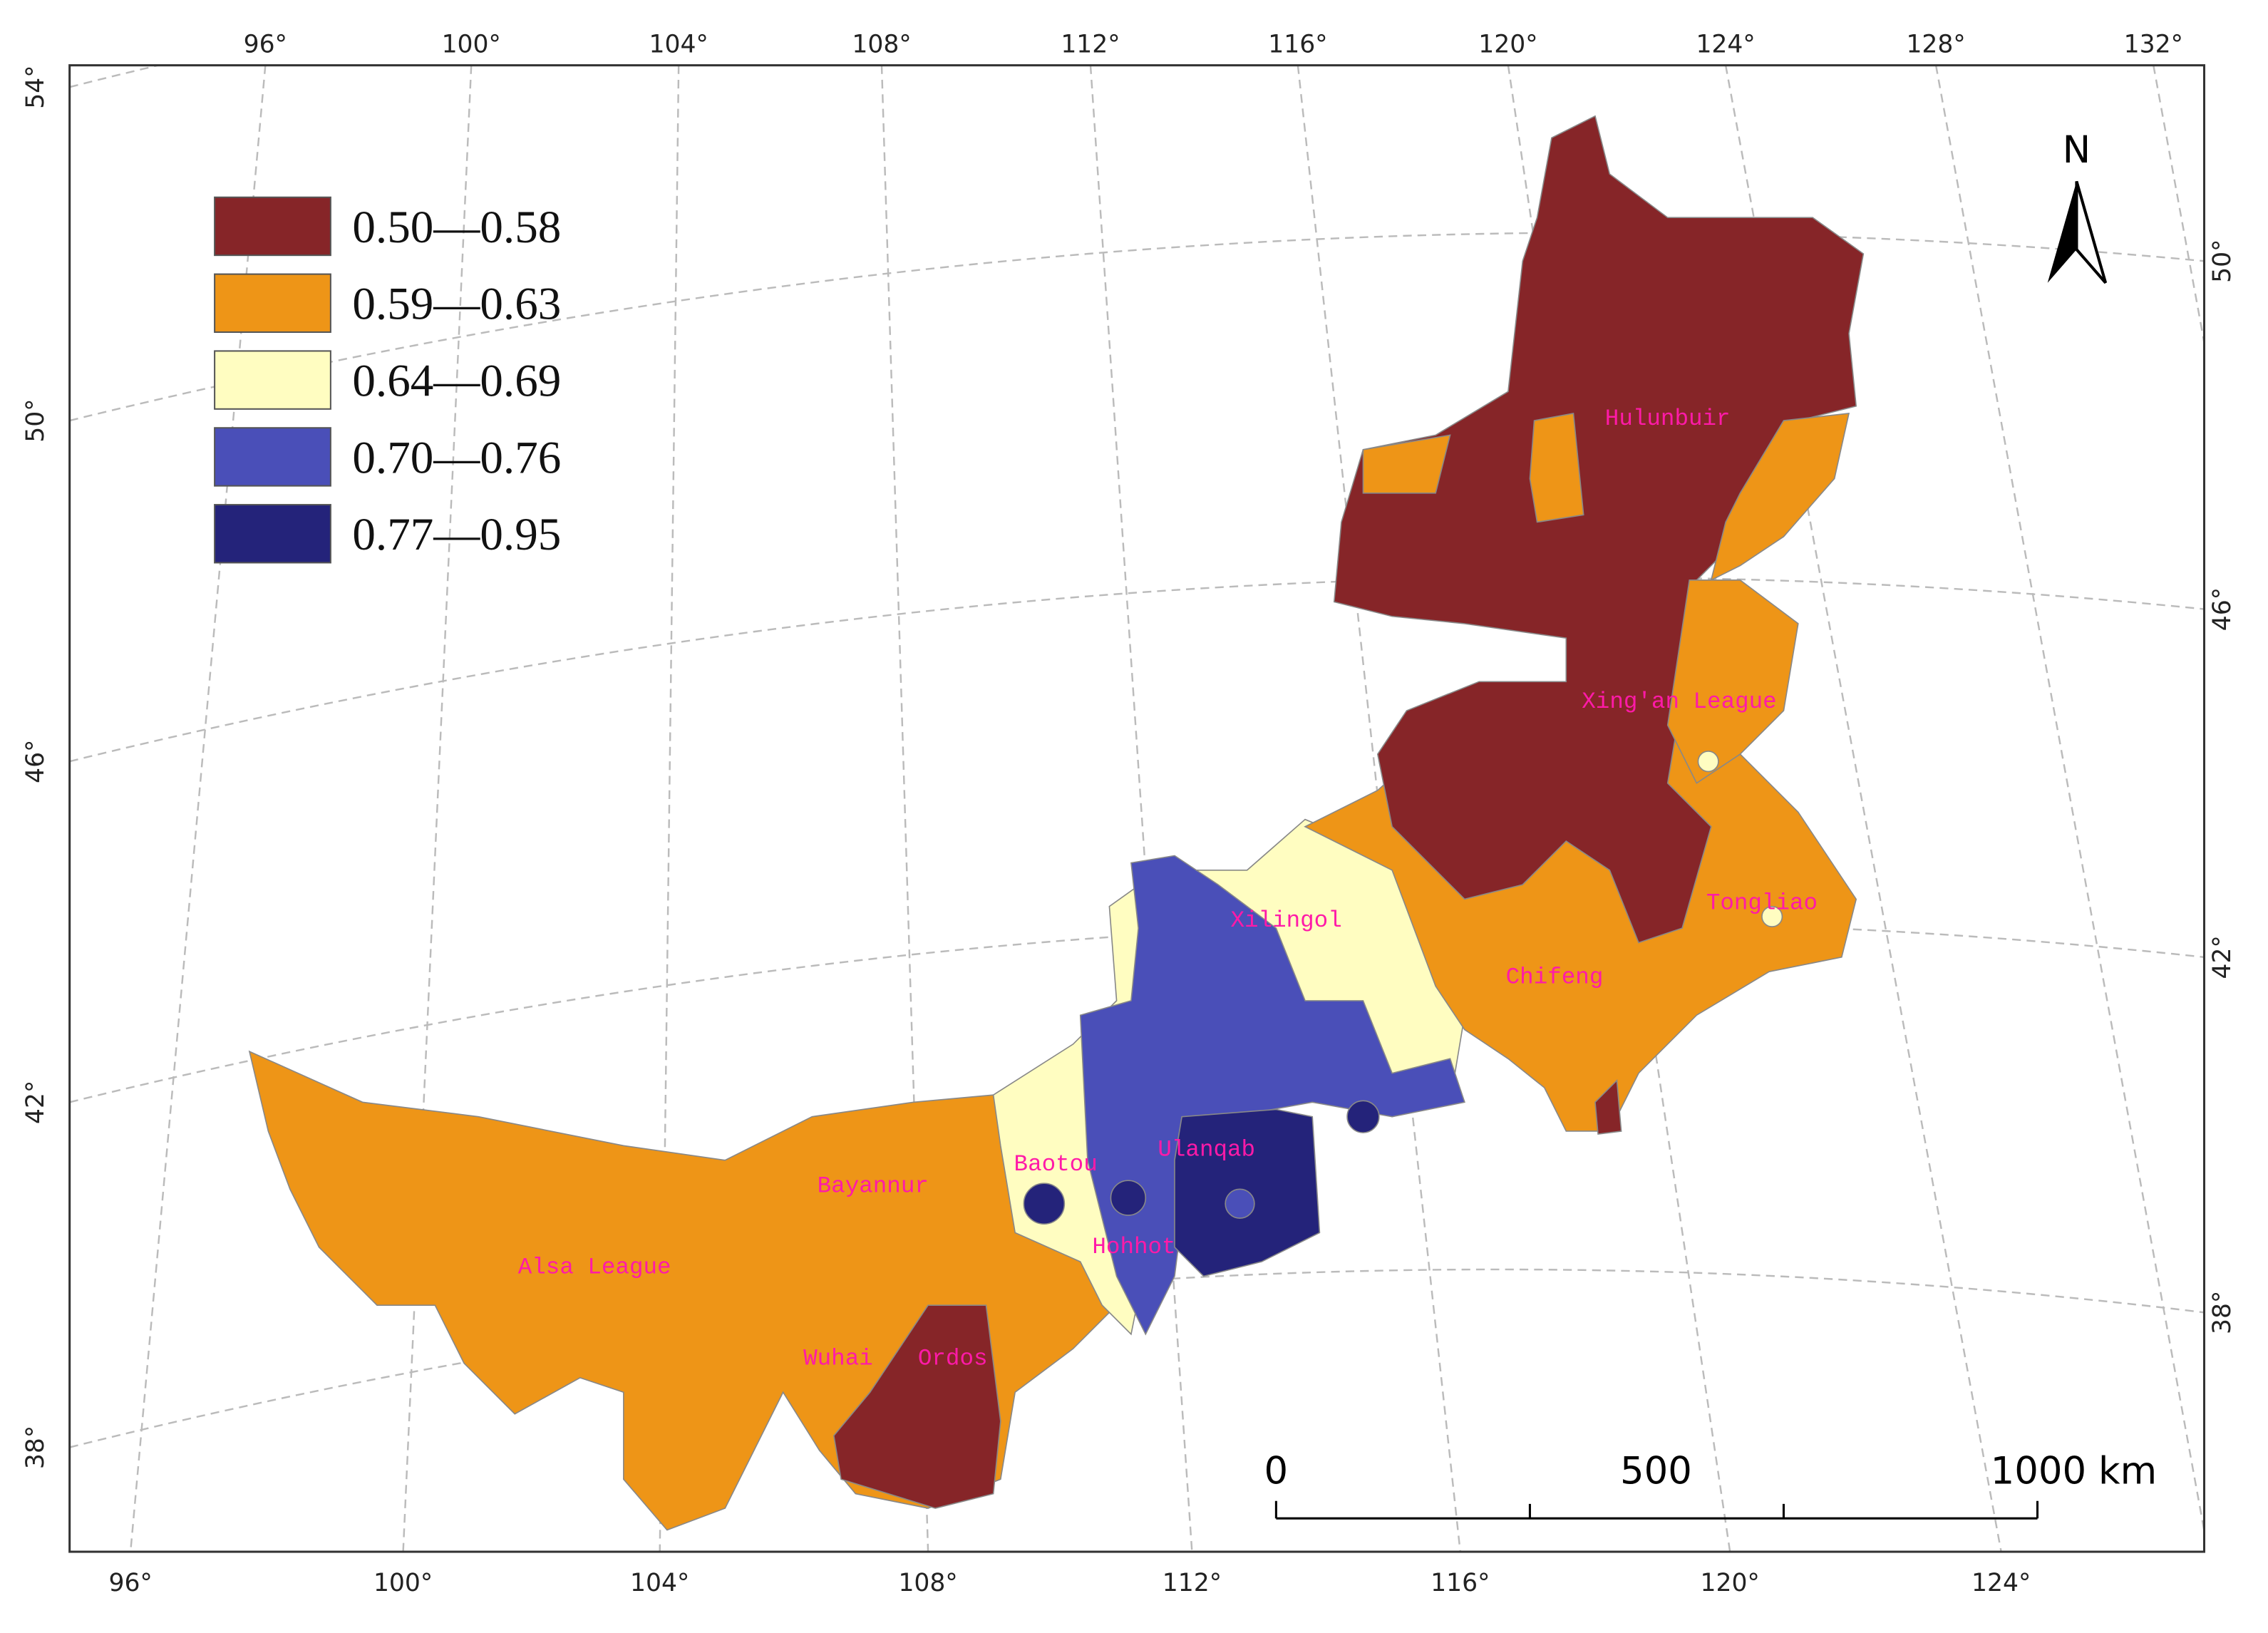 This screenshot has height=1633, width=2268. I want to click on place-label: Alsa League, so click(594, 1267).